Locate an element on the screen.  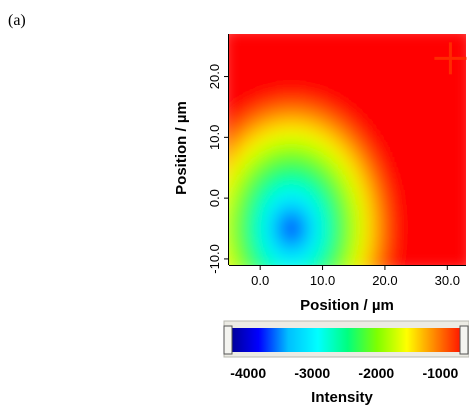
colorbar-left-handle is located at coordinates (228, 340).